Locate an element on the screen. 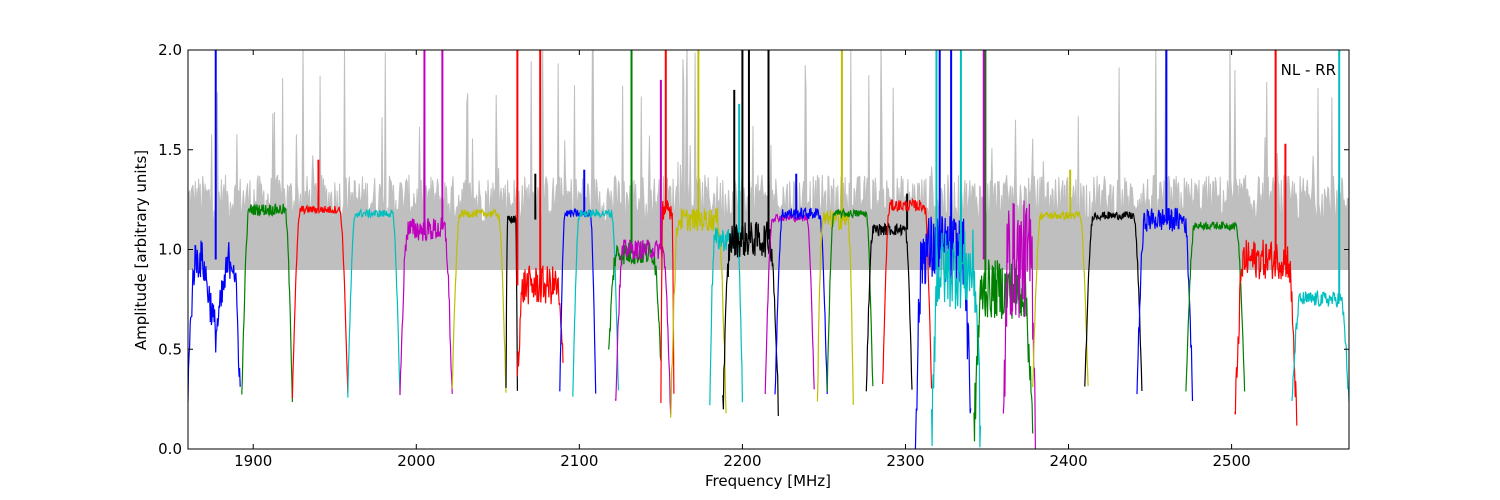 The height and width of the screenshot is (500, 1500). x-tick-label: 2000 is located at coordinates (416, 461).